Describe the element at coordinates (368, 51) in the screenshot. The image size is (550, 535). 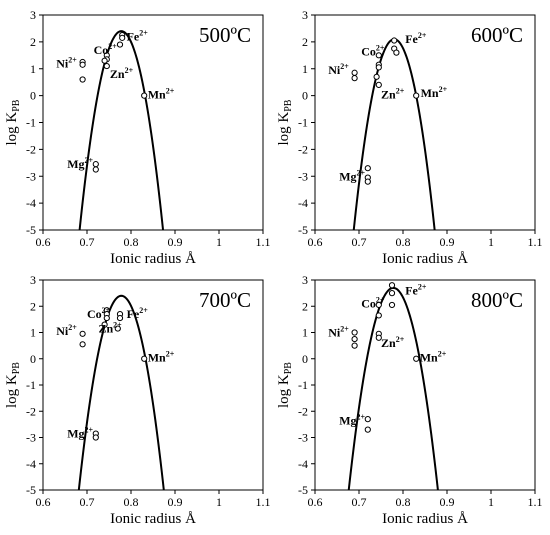
I see `ion-label-symbol: Co` at that location.